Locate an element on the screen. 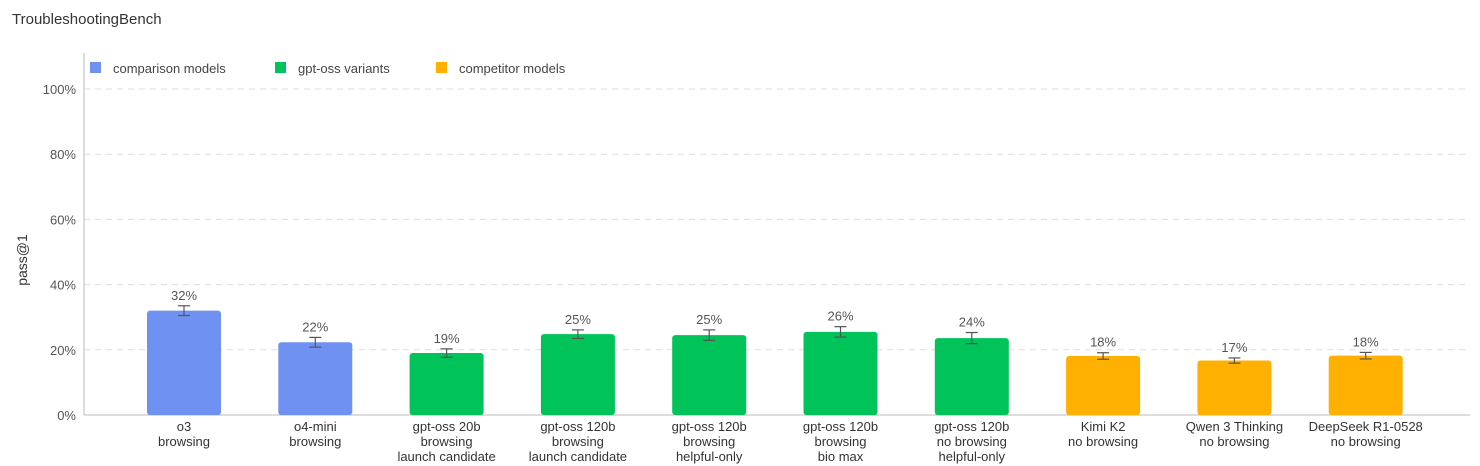  y-tick-label: 100% is located at coordinates (60, 89).